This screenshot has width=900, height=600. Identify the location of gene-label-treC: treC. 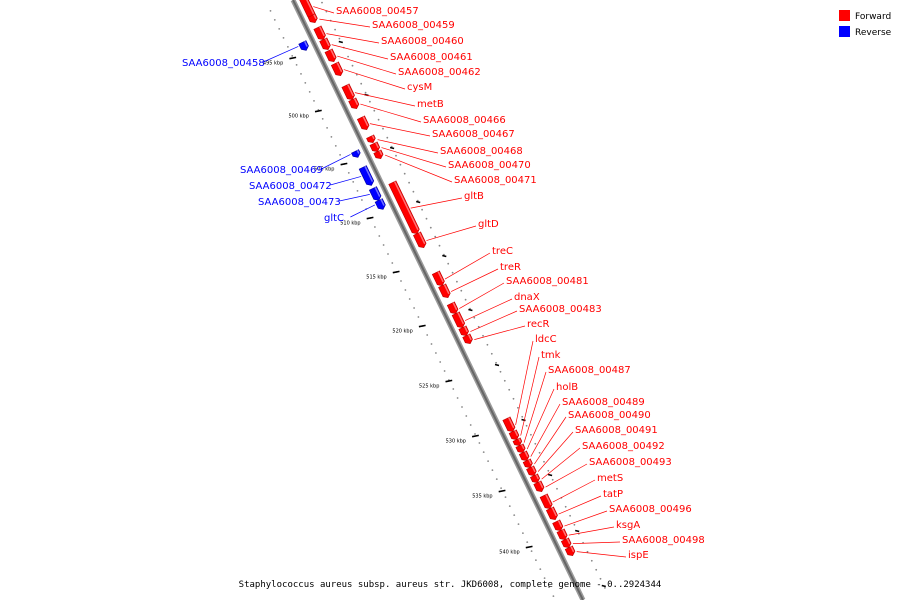
(502, 251).